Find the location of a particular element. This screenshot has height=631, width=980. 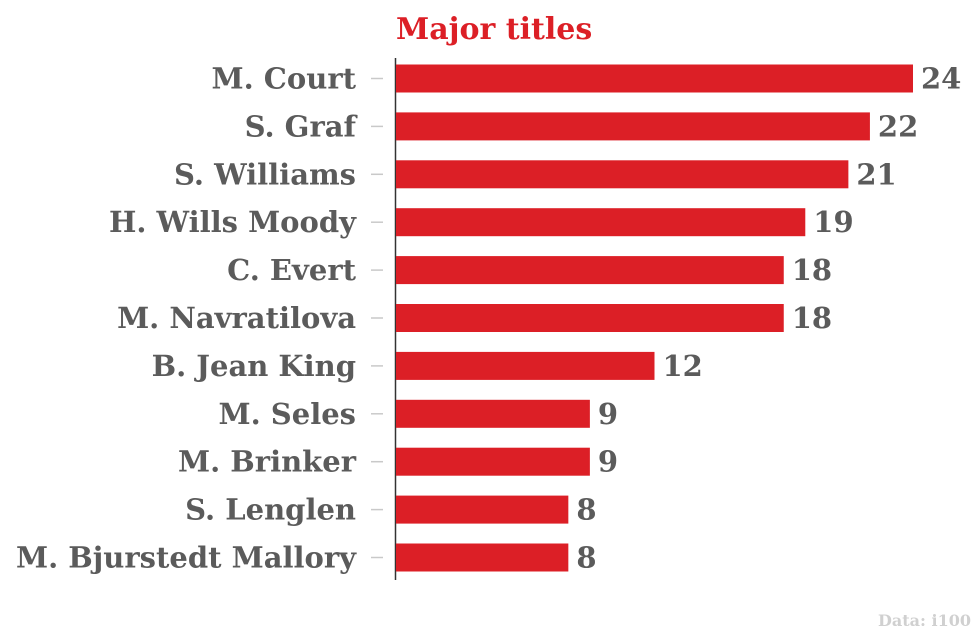

category-label: M. Brinker is located at coordinates (267, 462).